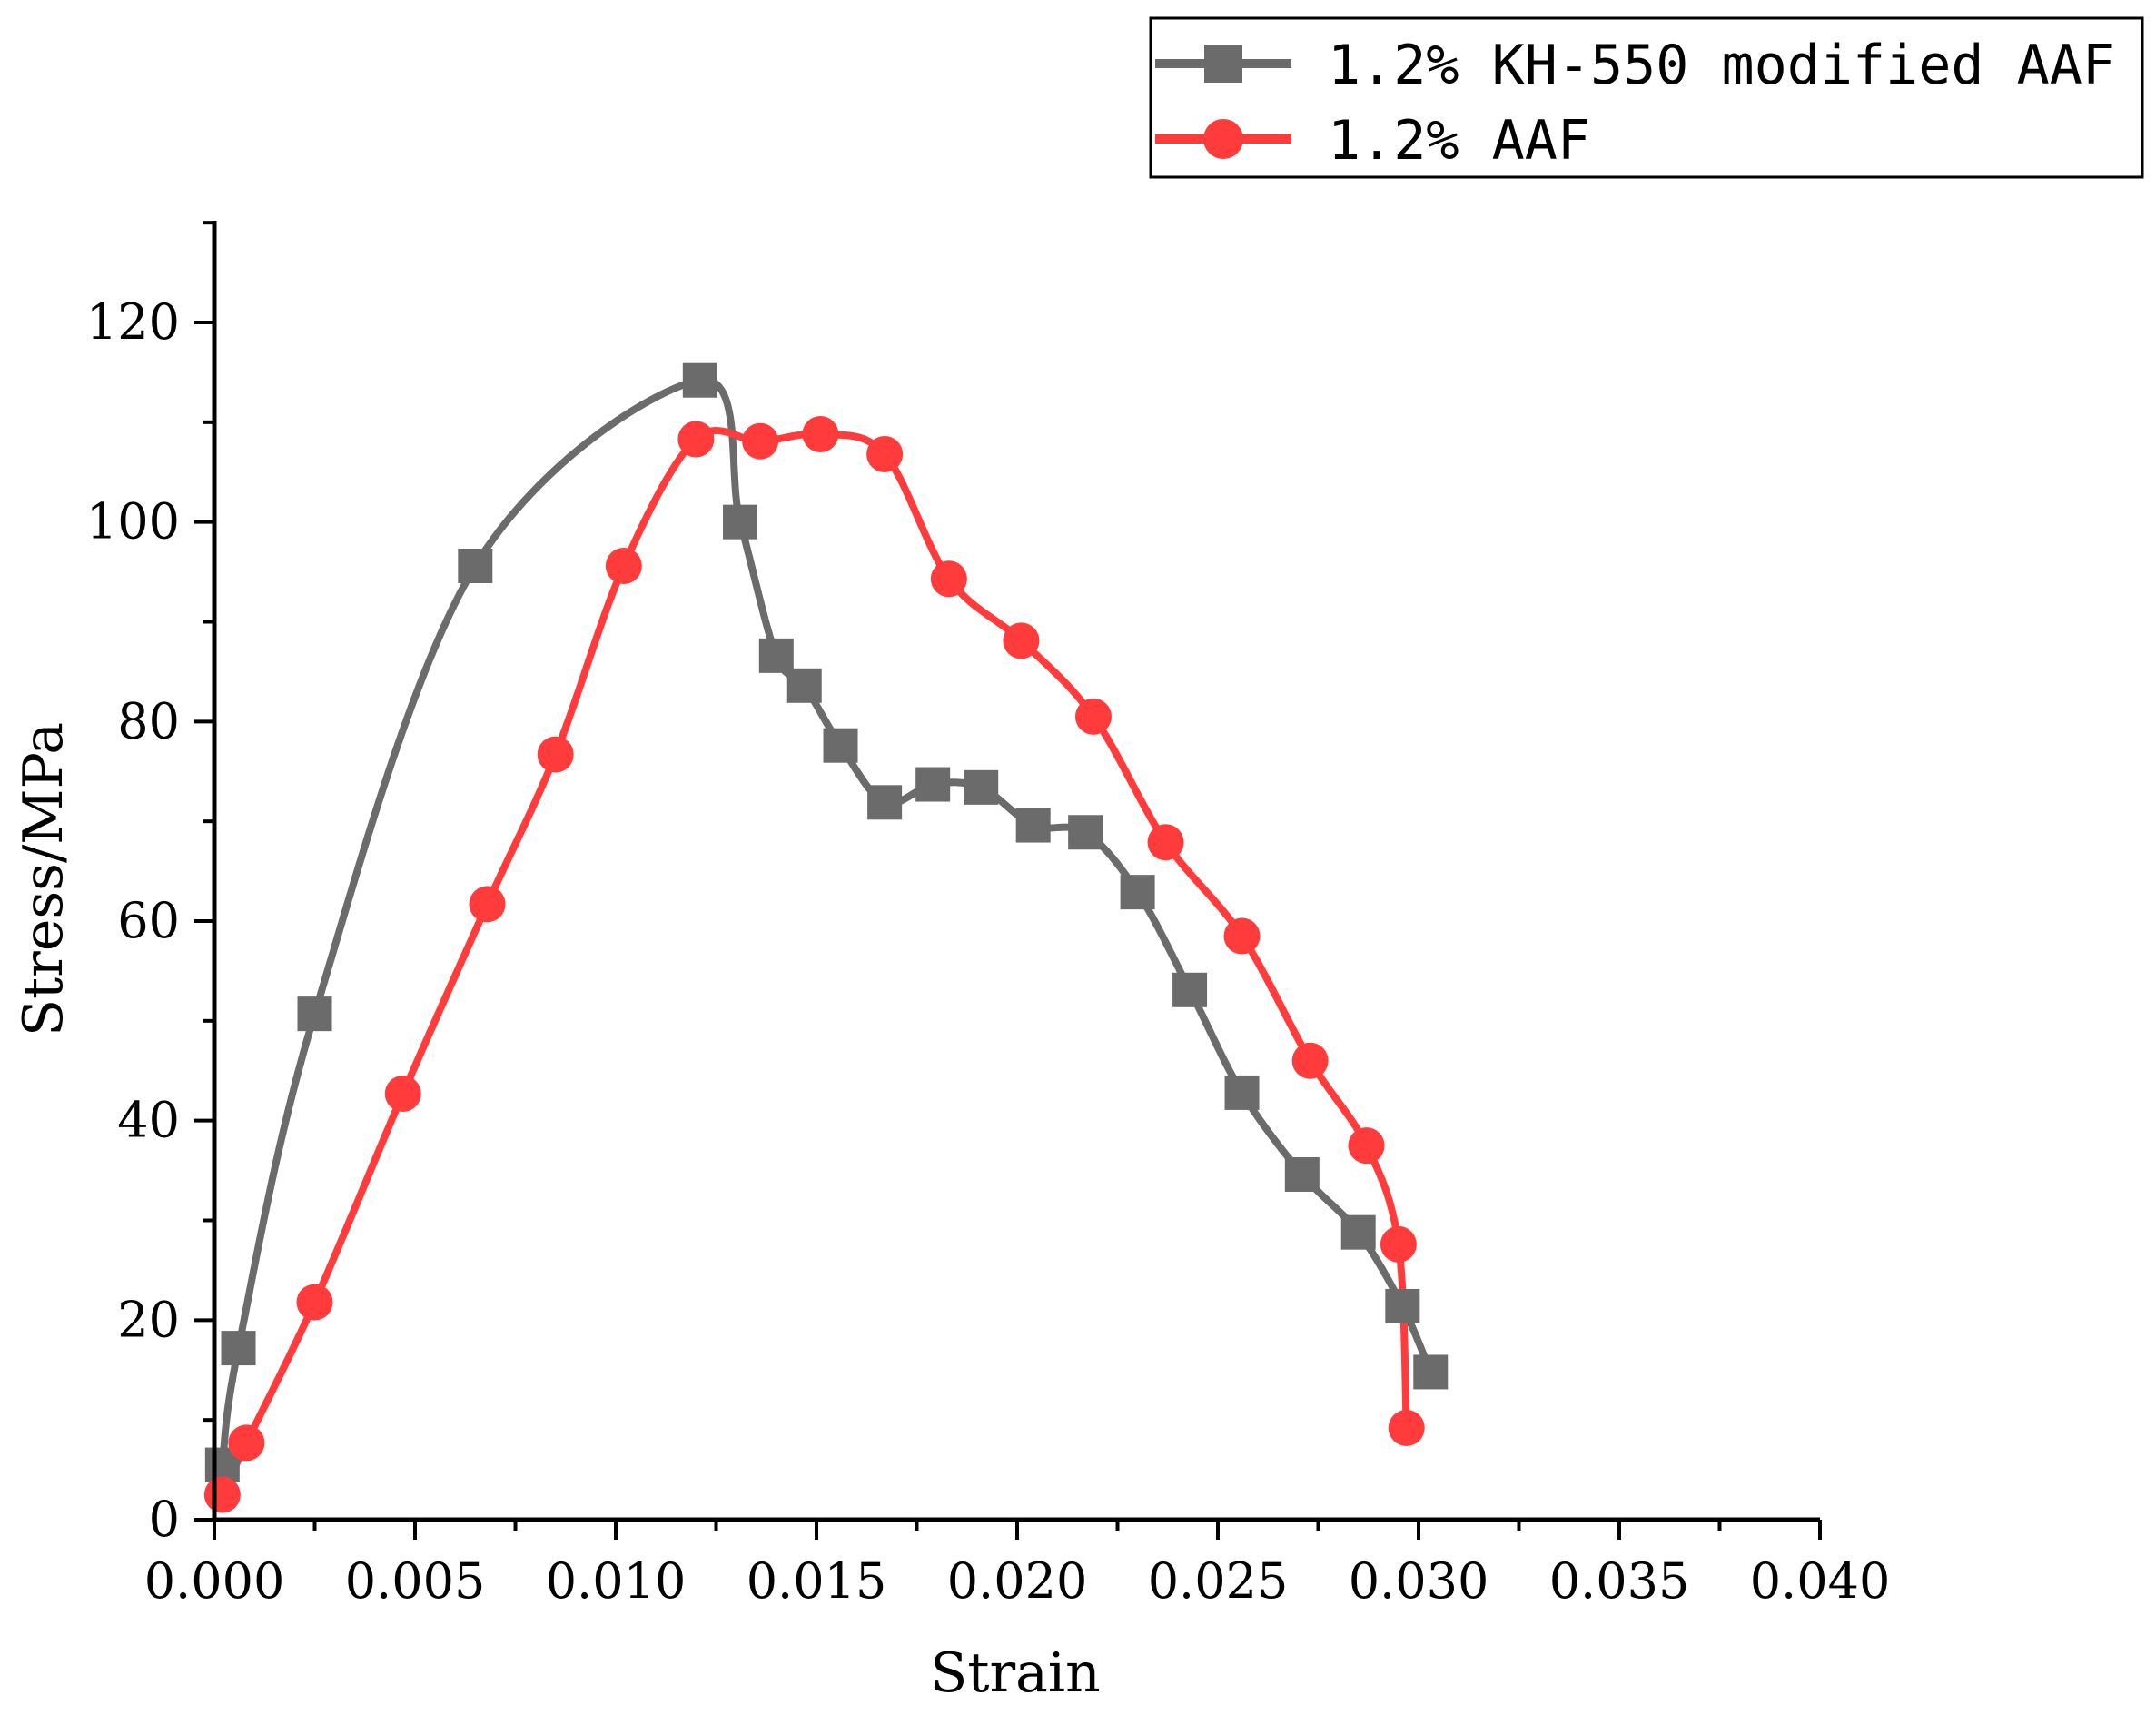  I want to click on x-tick-label: 0.030, so click(1419, 1581).